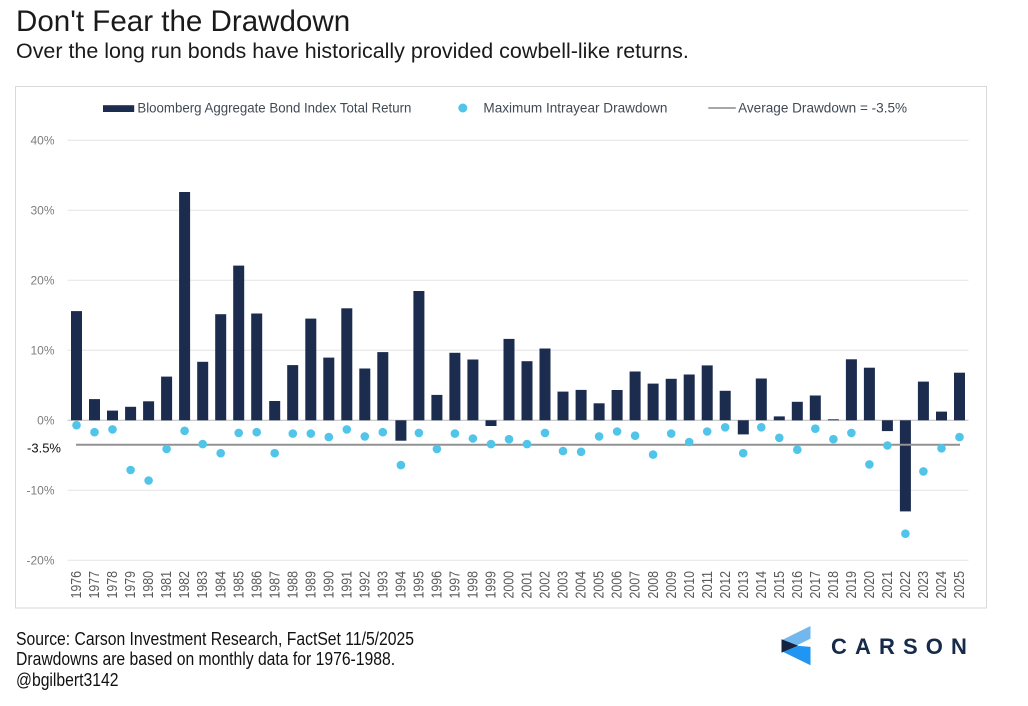 The height and width of the screenshot is (706, 1028). Describe the element at coordinates (564, 585) in the screenshot. I see `svg-text: 2003` at that location.